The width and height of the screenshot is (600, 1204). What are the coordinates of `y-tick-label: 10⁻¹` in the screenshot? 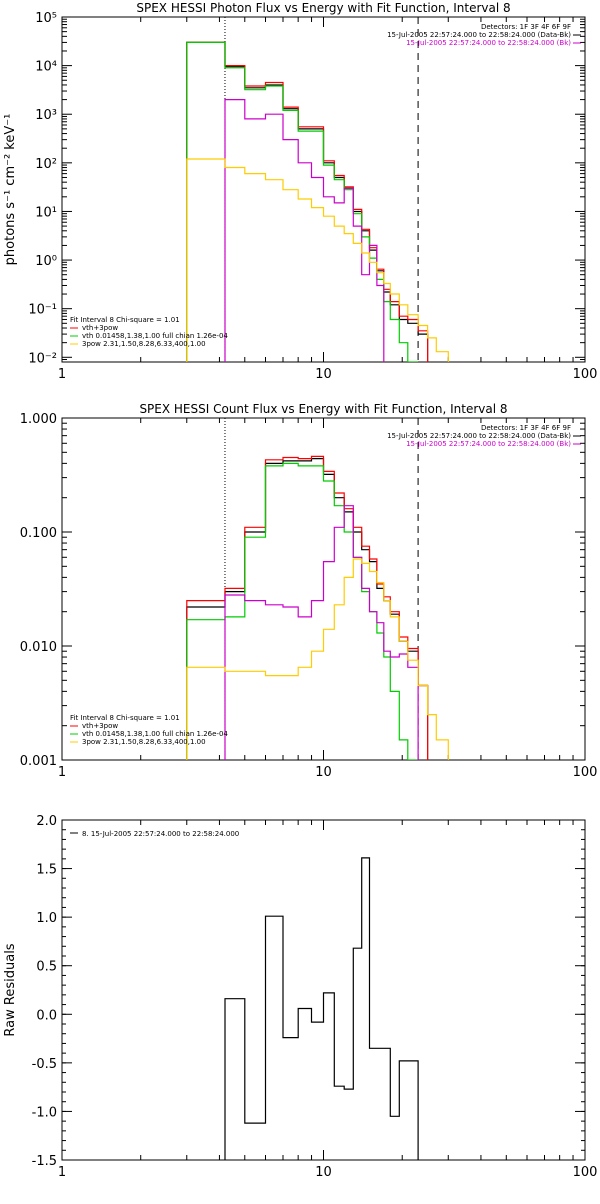 It's located at (42, 310).